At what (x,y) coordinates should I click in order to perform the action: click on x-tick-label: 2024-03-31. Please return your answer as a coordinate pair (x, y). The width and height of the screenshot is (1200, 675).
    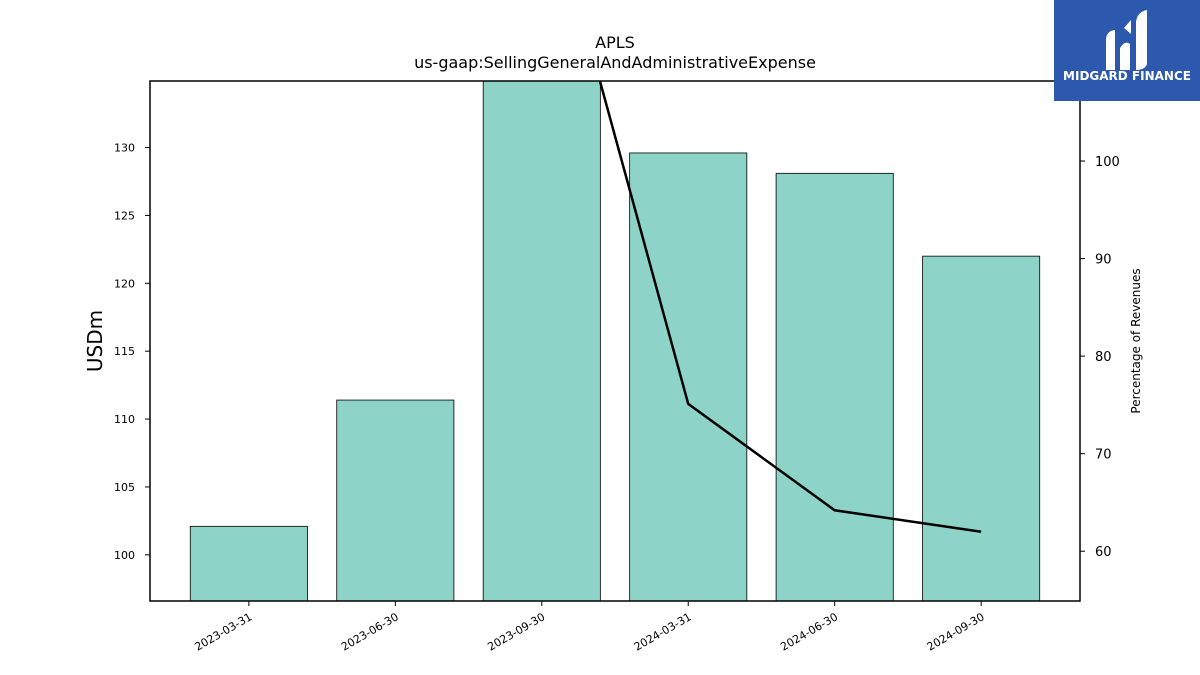
    Looking at the image, I should click on (663, 631).